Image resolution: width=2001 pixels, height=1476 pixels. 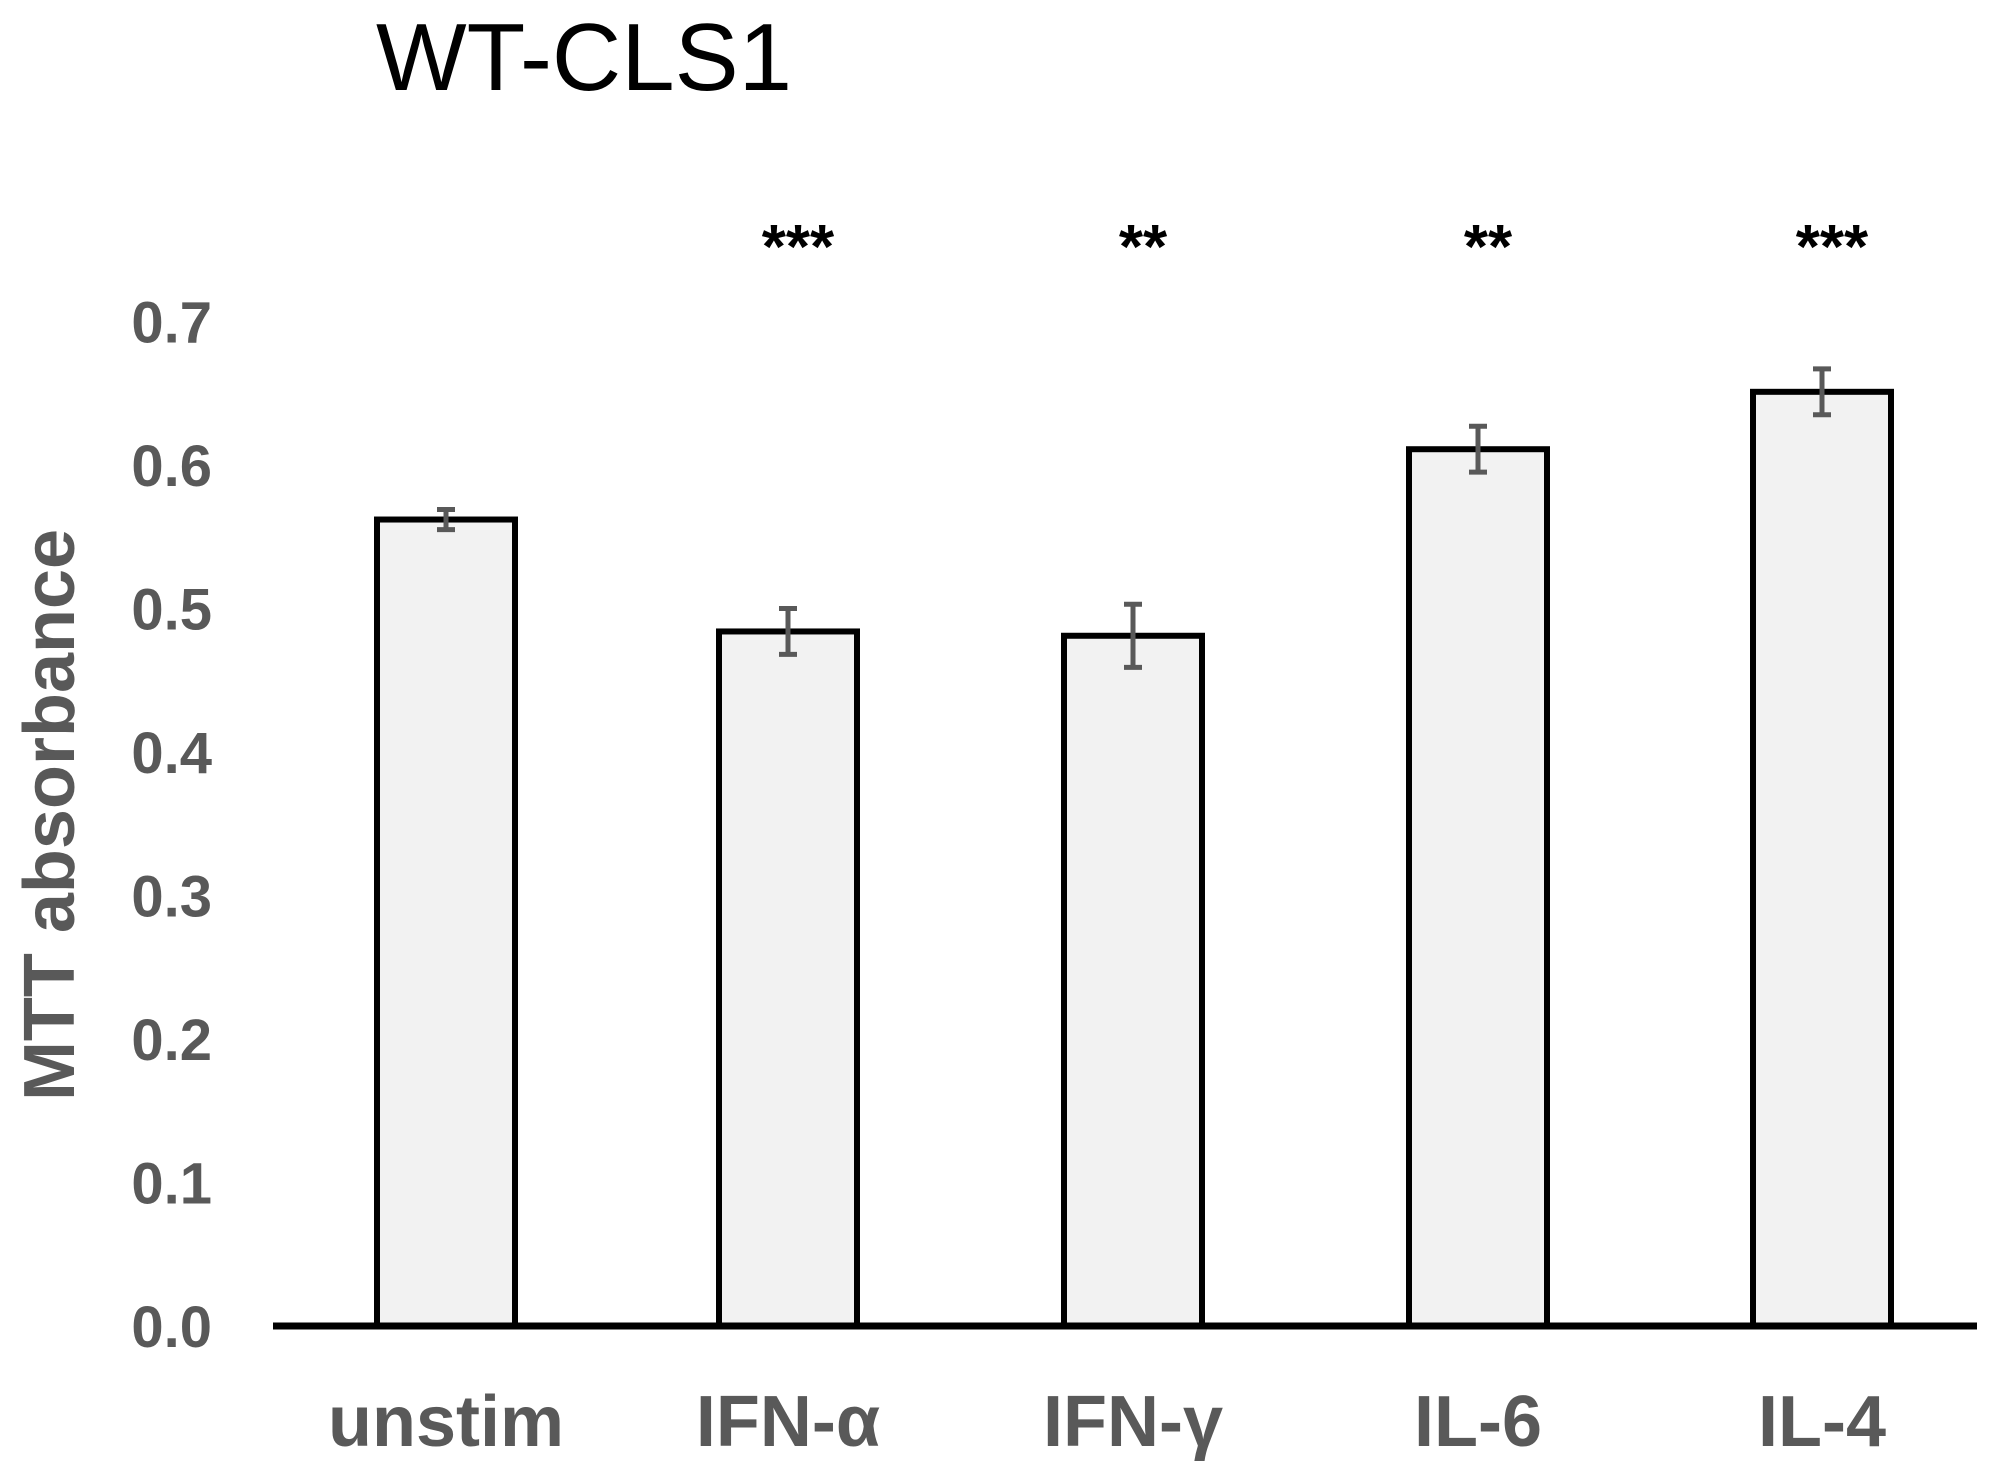 What do you see at coordinates (446, 1422) in the screenshot?
I see `x-tick-label-0: unstim` at bounding box center [446, 1422].